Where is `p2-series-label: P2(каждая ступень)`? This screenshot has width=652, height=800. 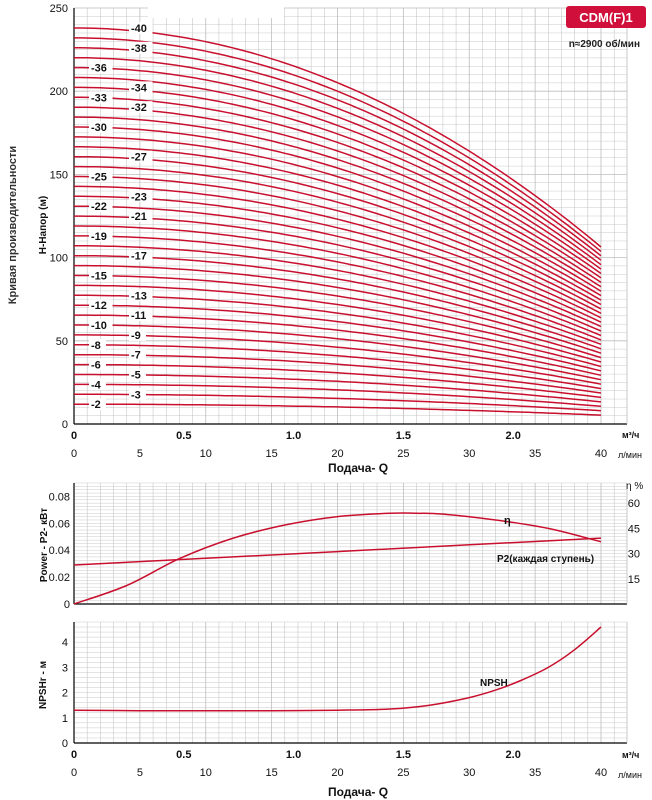
p2-series-label: P2(каждая ступень) is located at coordinates (545, 559).